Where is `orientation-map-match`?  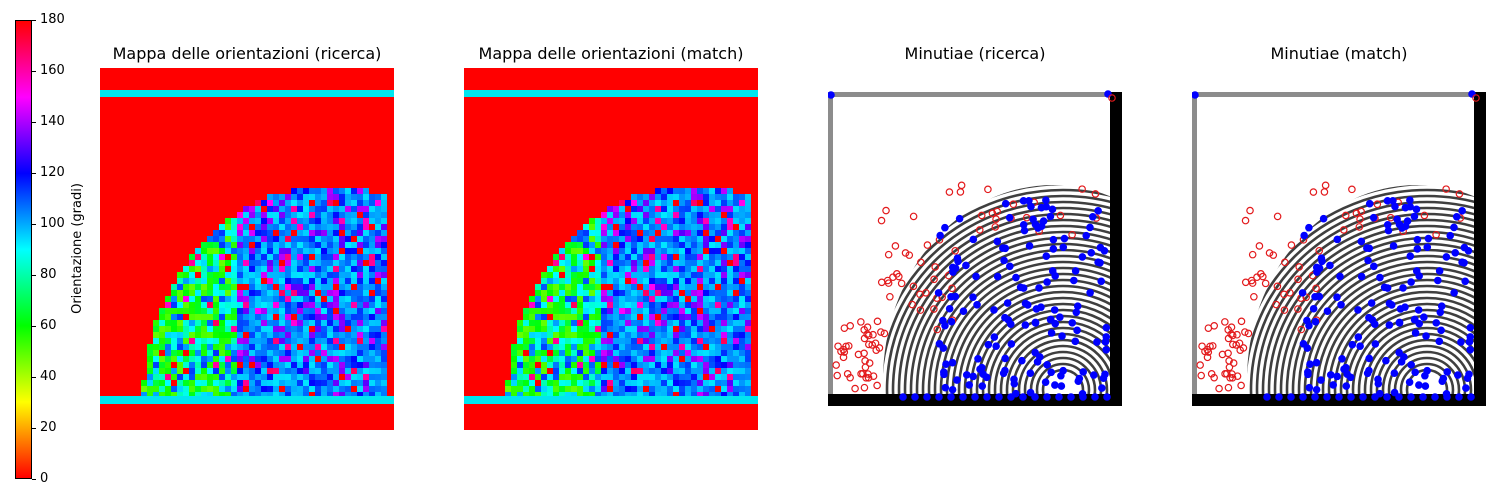
orientation-map-match is located at coordinates (611, 249).